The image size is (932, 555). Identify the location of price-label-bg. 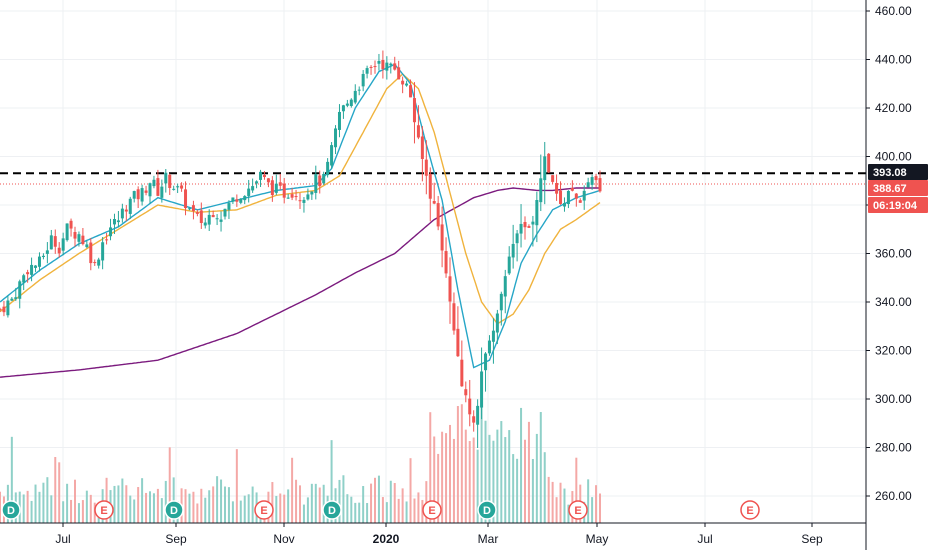
(898, 188).